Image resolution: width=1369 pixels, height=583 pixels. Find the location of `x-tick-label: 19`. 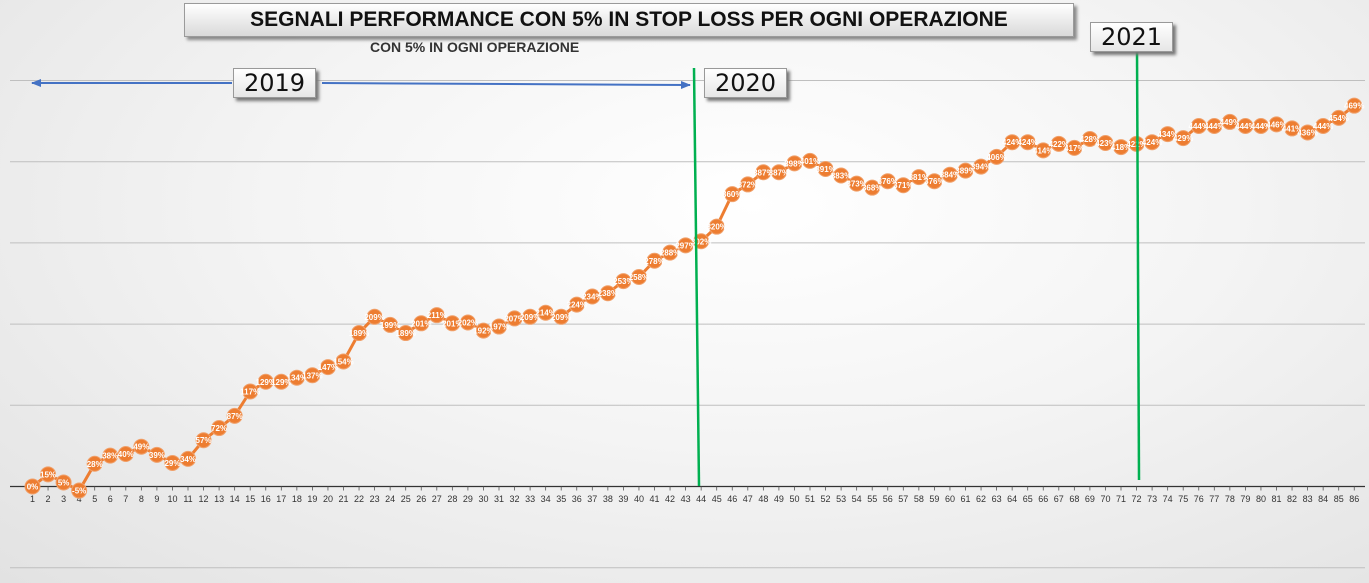

x-tick-label: 19 is located at coordinates (312, 499).